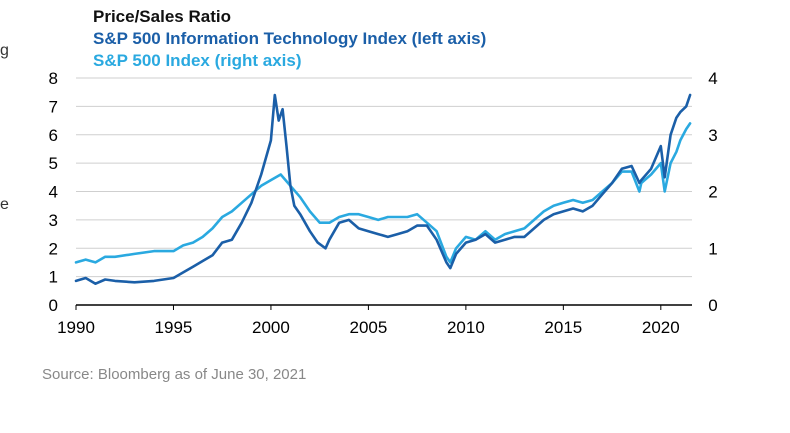 The width and height of the screenshot is (790, 433). What do you see at coordinates (53, 192) in the screenshot?
I see `left-axis-tick-label: 4` at bounding box center [53, 192].